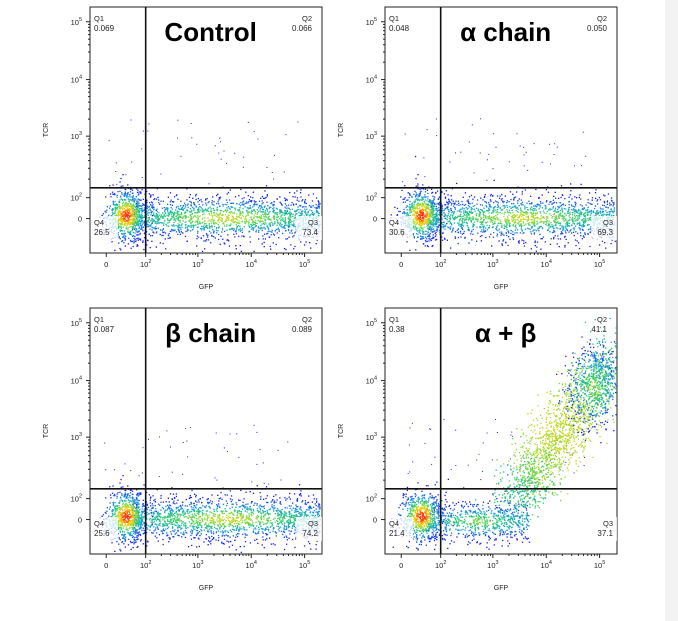  What do you see at coordinates (397, 232) in the screenshot?
I see `quadrant-percent: 30.6` at bounding box center [397, 232].